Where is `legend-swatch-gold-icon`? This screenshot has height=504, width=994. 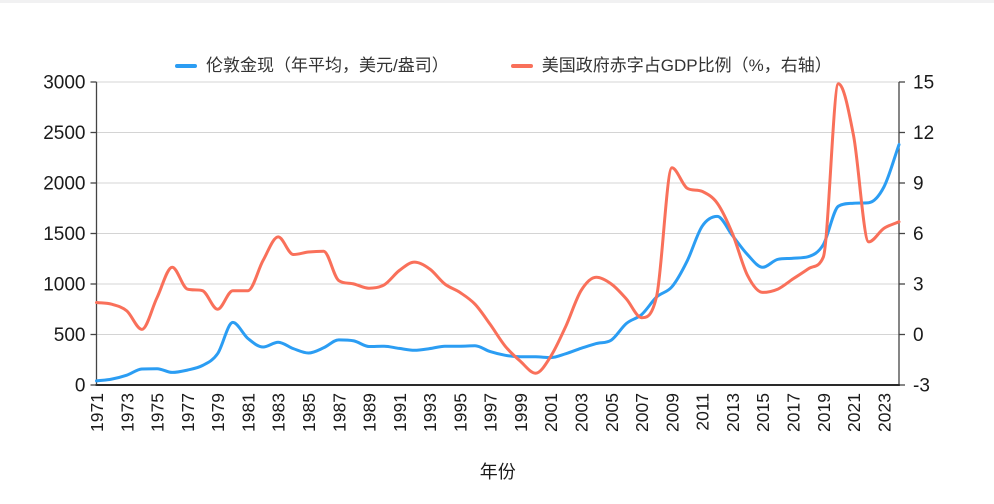 legend-swatch-gold-icon is located at coordinates (186, 66).